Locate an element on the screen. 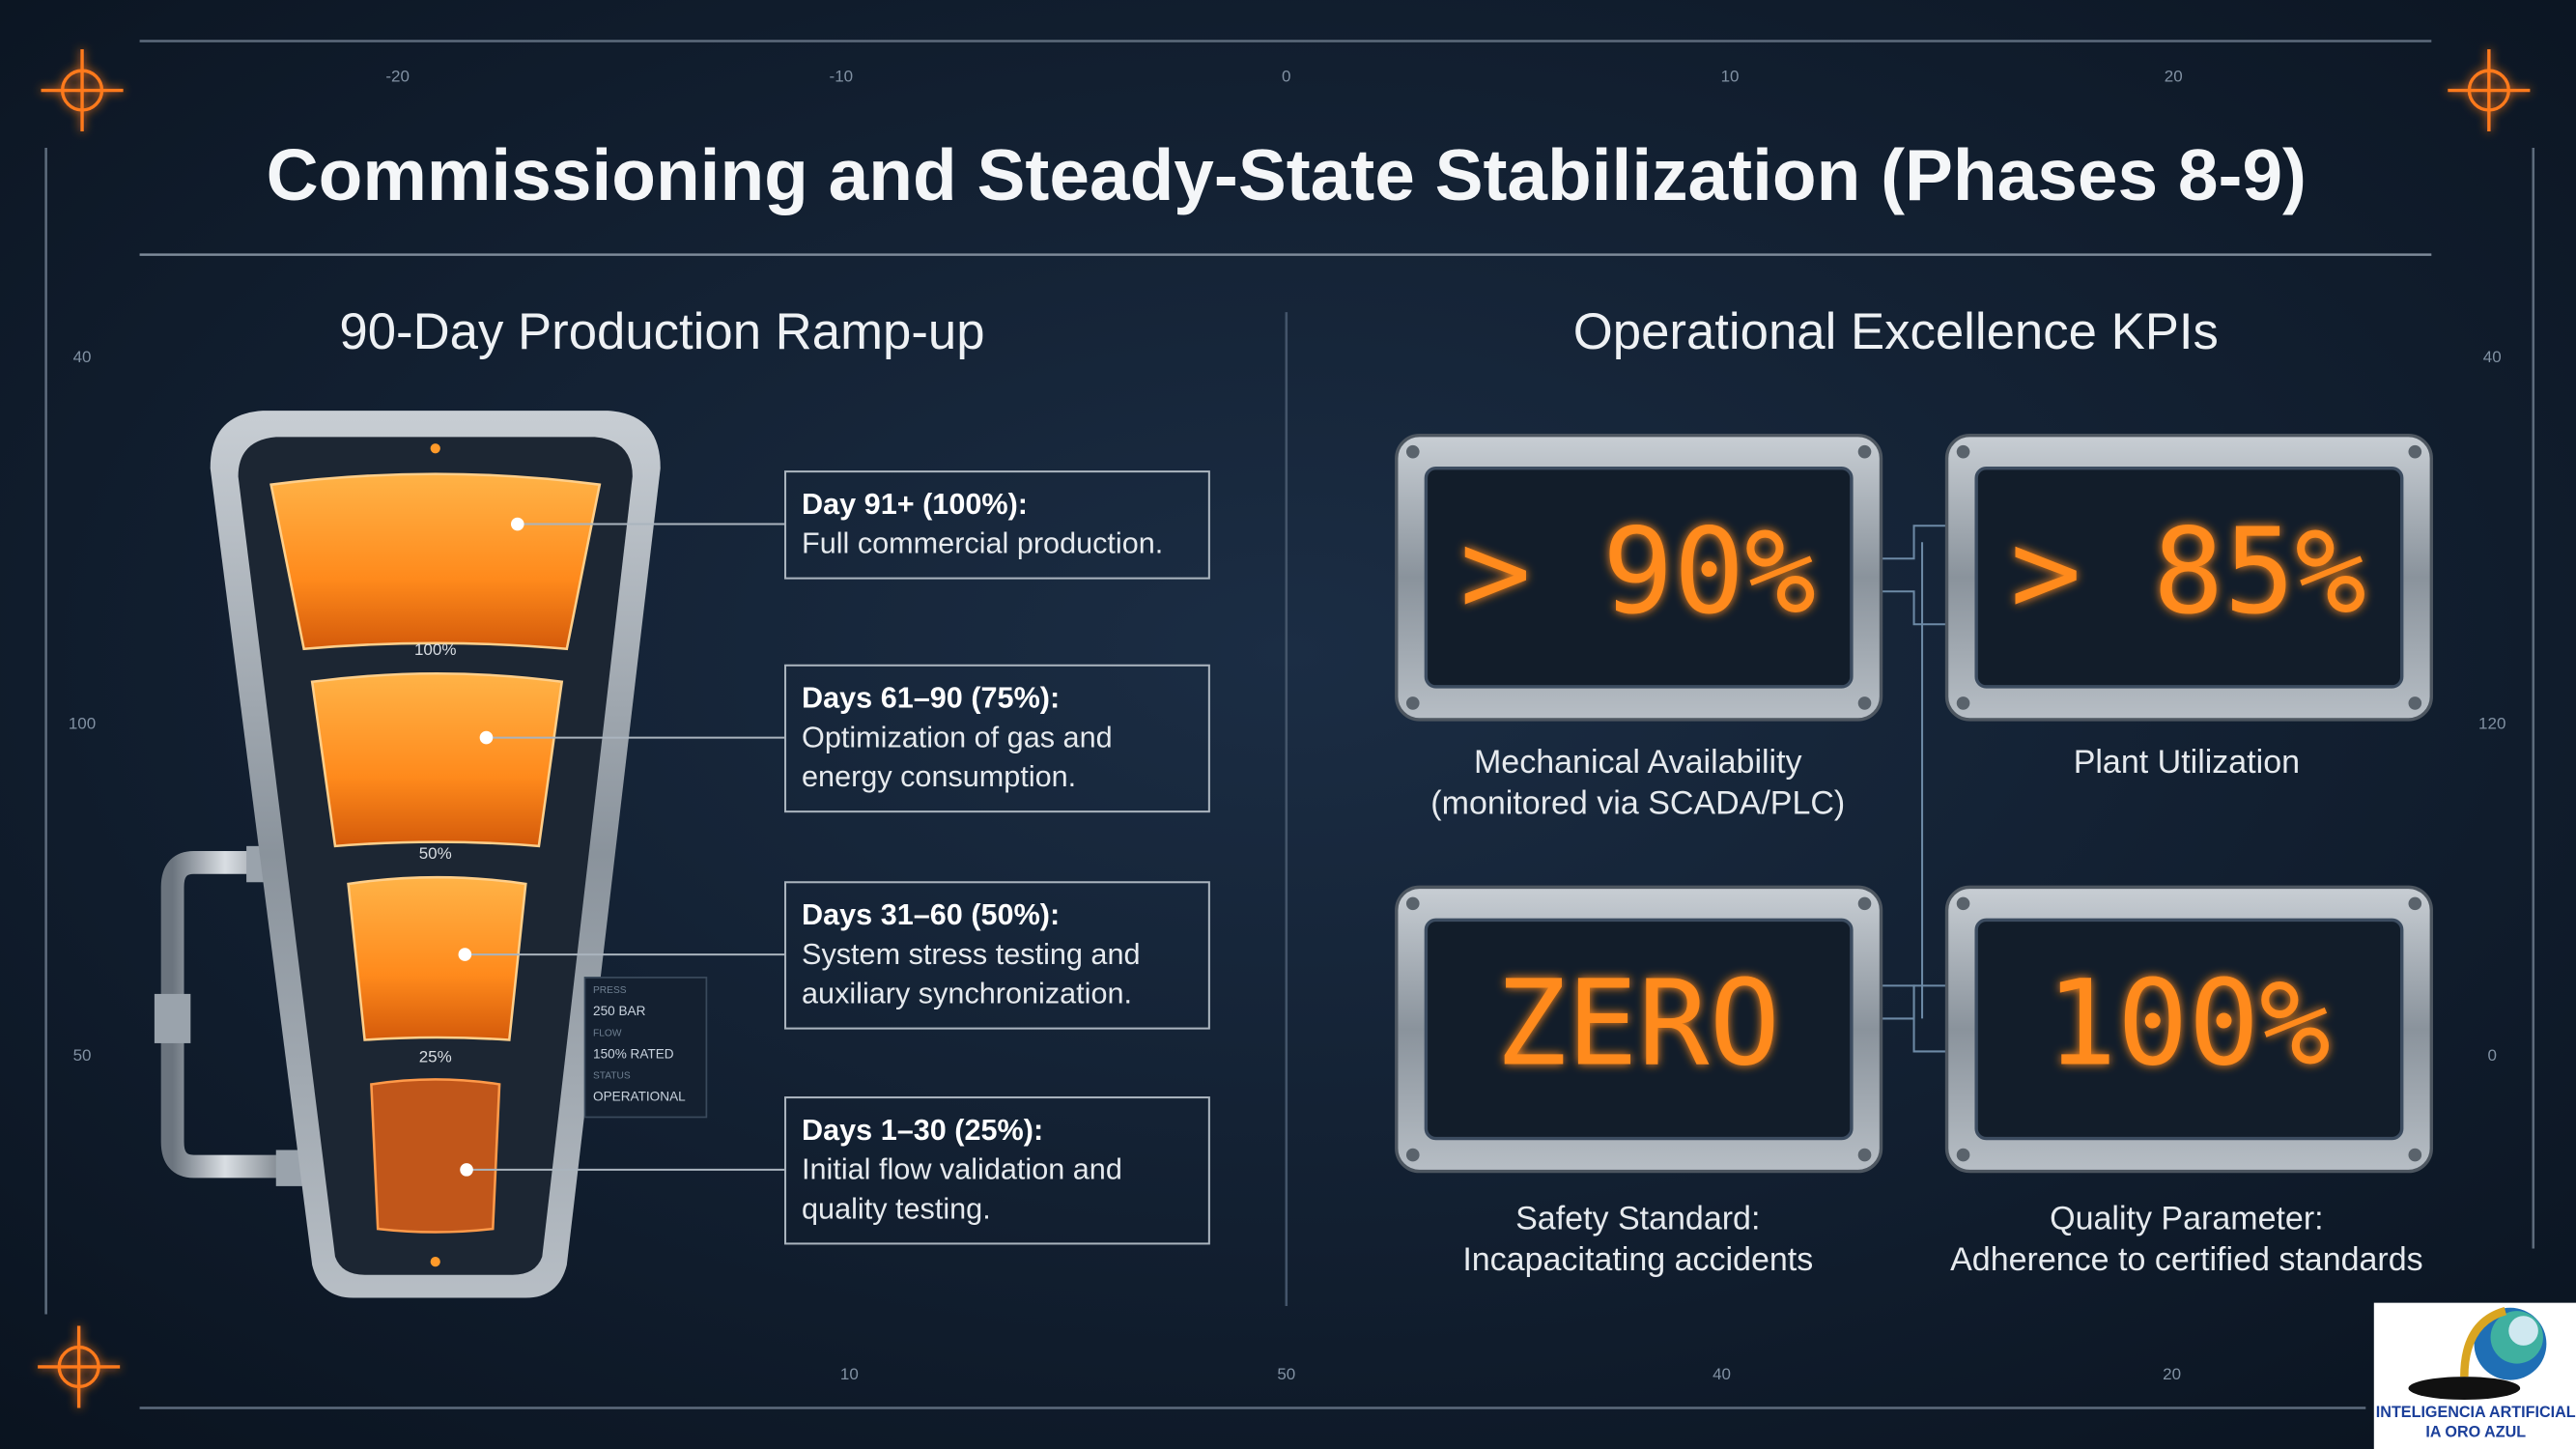  readout-text: FLOW is located at coordinates (607, 1033).